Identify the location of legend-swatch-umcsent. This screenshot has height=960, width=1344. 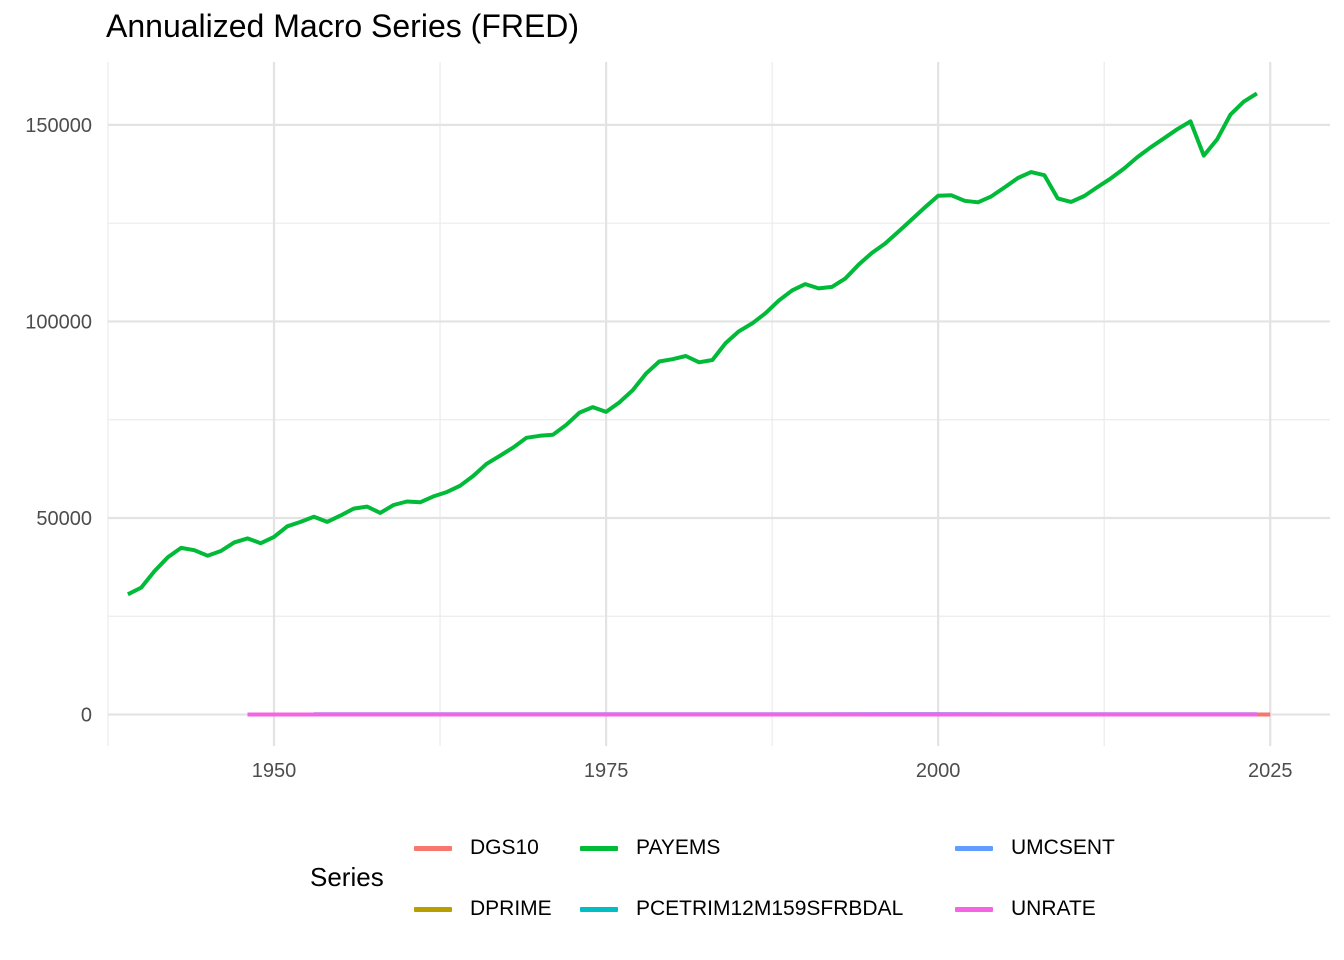
(974, 848).